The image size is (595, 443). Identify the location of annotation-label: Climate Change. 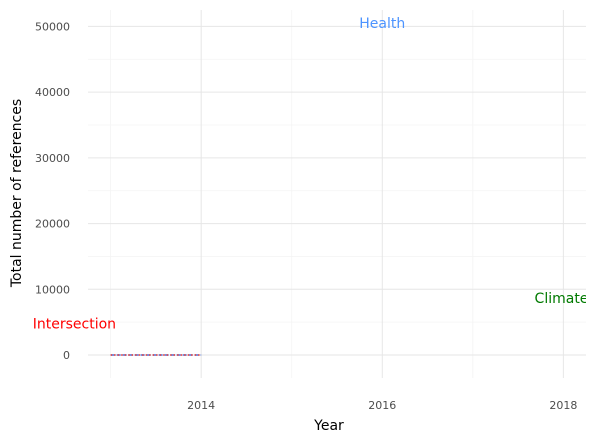
(565, 299).